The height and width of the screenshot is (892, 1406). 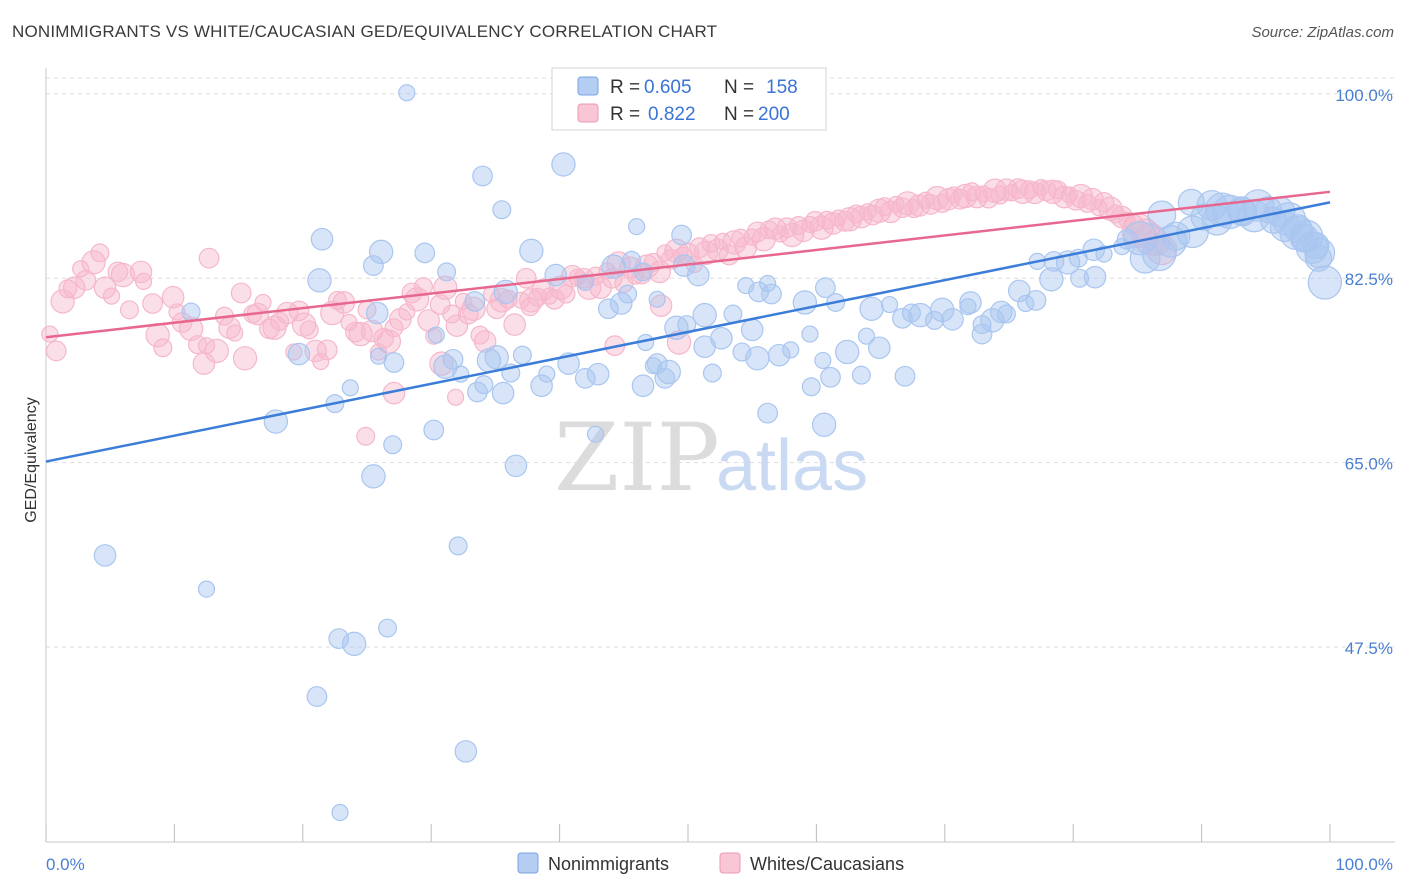 I want to click on y-tick-label-2: 65.0%, so click(x=1369, y=464).